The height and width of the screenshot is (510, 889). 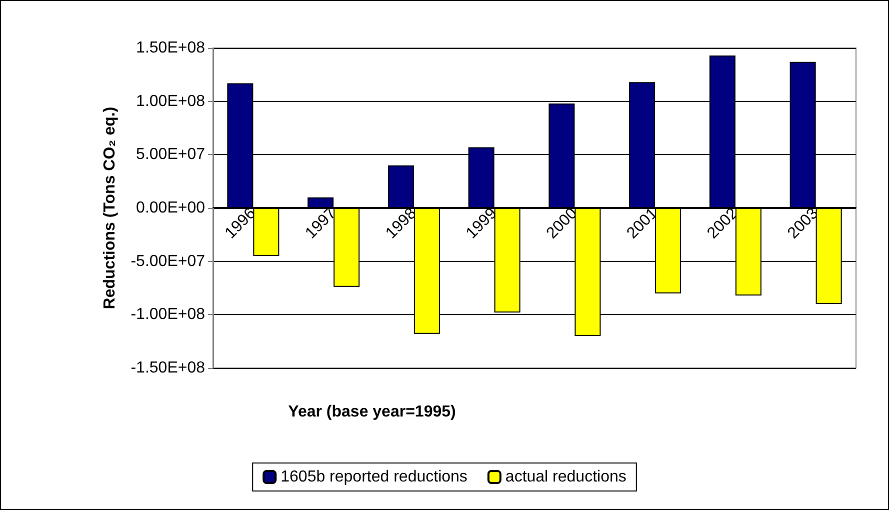 What do you see at coordinates (374, 477) in the screenshot?
I see `legend-label: 1605b reported reductions` at bounding box center [374, 477].